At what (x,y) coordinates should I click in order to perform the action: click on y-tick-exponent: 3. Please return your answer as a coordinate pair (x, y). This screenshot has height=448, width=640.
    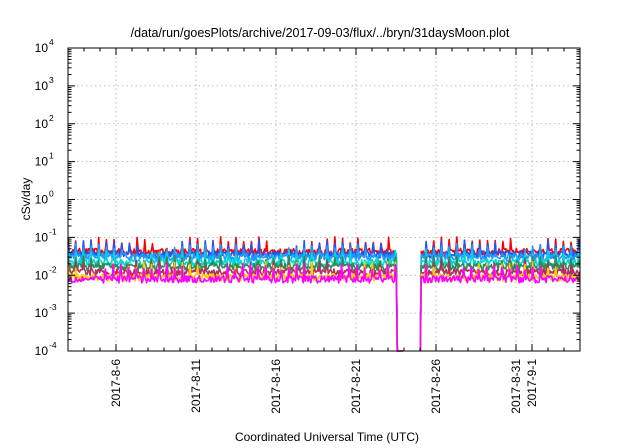
    Looking at the image, I should click on (51, 80).